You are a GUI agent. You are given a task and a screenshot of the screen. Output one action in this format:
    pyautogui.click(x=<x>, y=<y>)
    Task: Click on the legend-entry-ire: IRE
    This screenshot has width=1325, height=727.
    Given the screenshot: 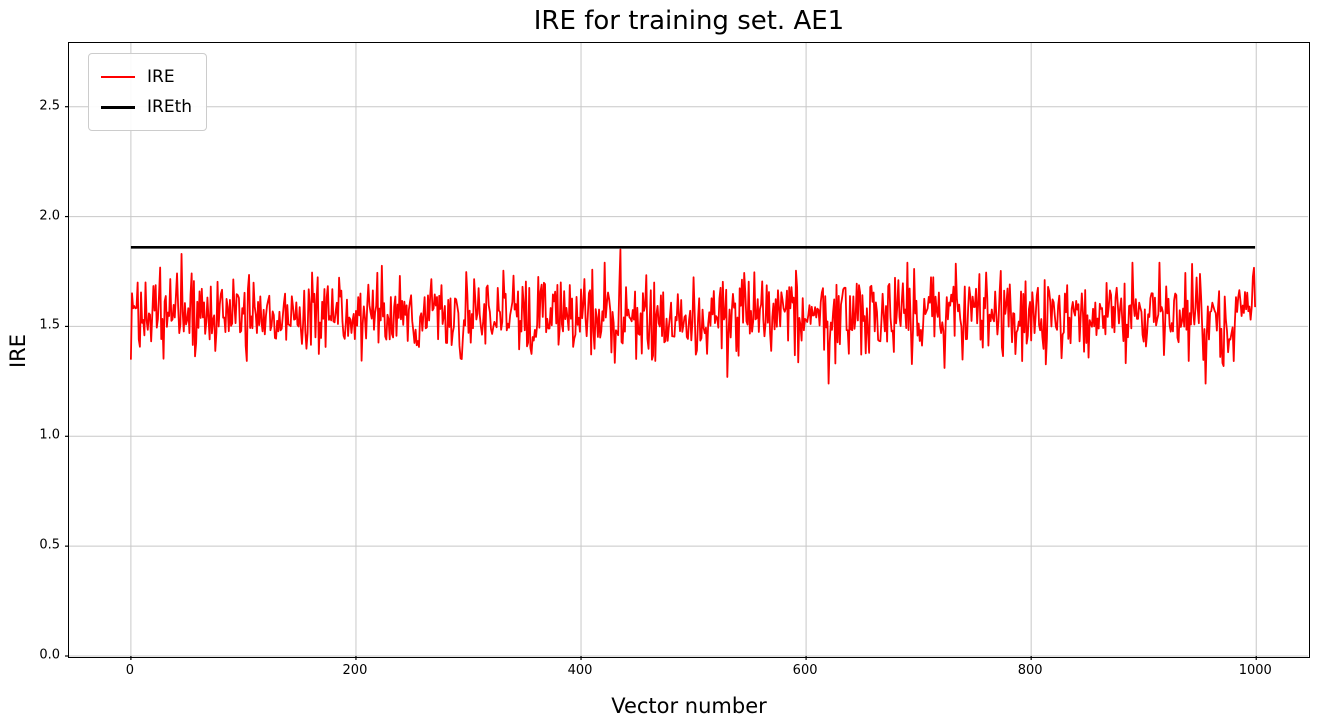 What is the action you would take?
    pyautogui.click(x=146, y=77)
    